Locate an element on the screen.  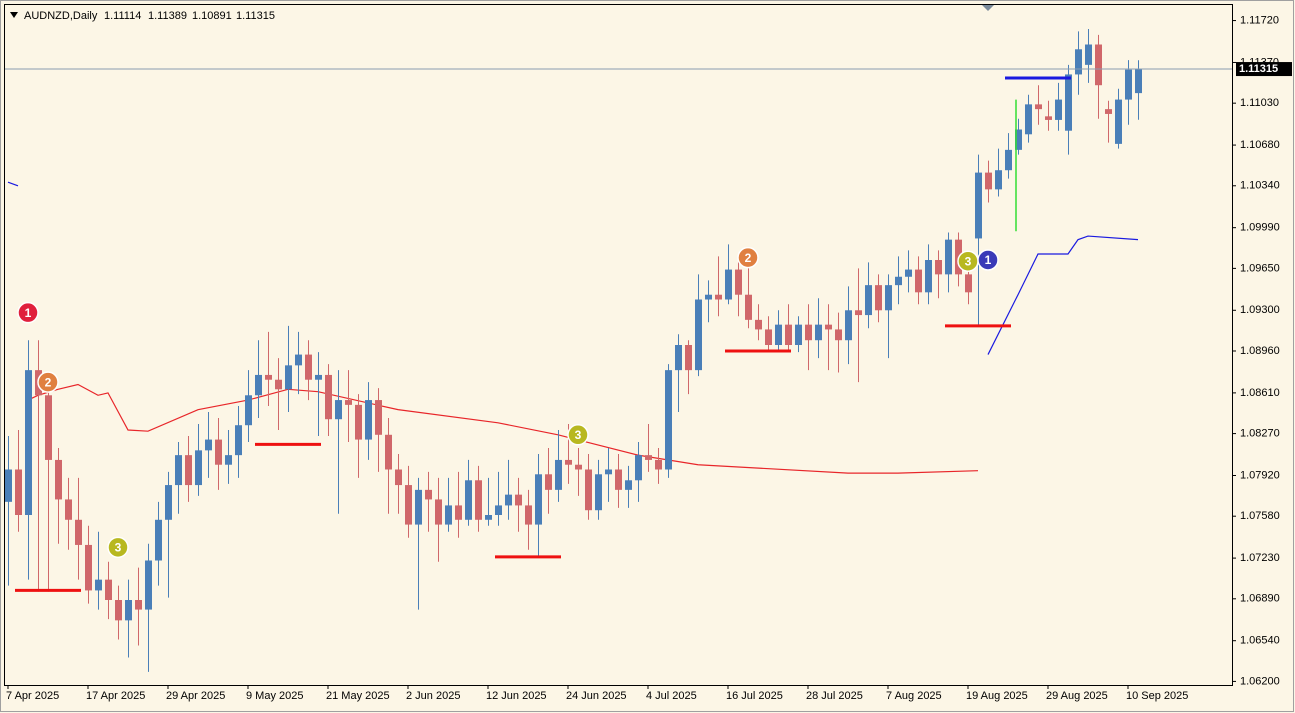
x-tick-label: 29 Aug 2025 is located at coordinates (1077, 696).